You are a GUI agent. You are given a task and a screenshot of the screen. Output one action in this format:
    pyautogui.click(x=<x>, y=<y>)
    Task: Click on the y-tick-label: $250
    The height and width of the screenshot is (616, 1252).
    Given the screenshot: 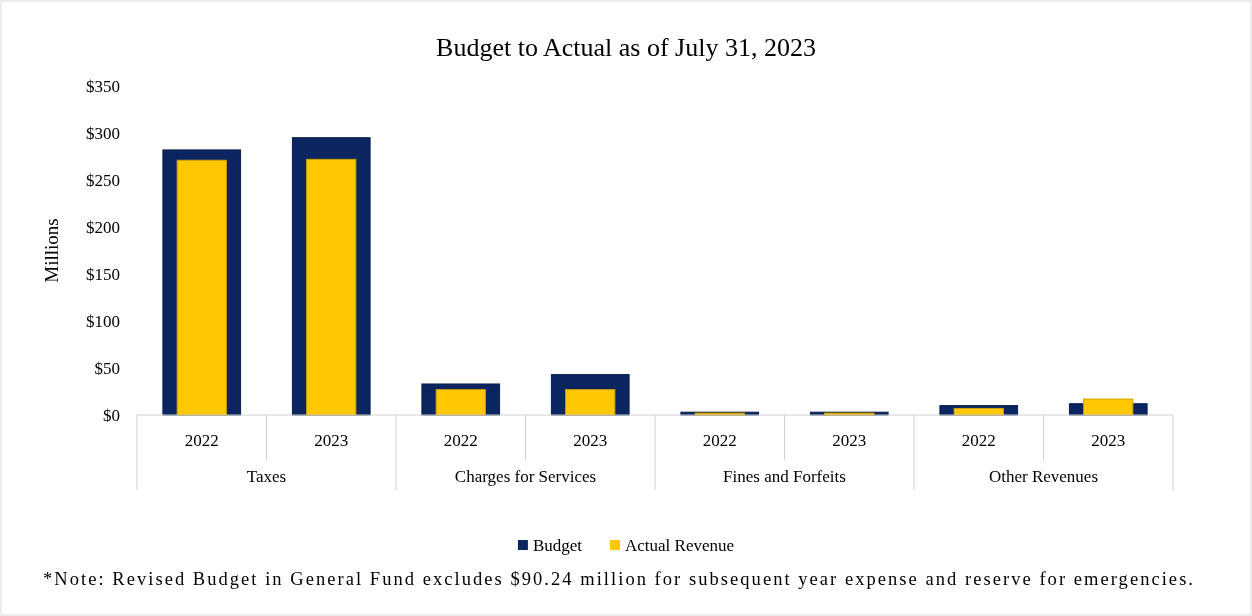 What is the action you would take?
    pyautogui.click(x=103, y=180)
    